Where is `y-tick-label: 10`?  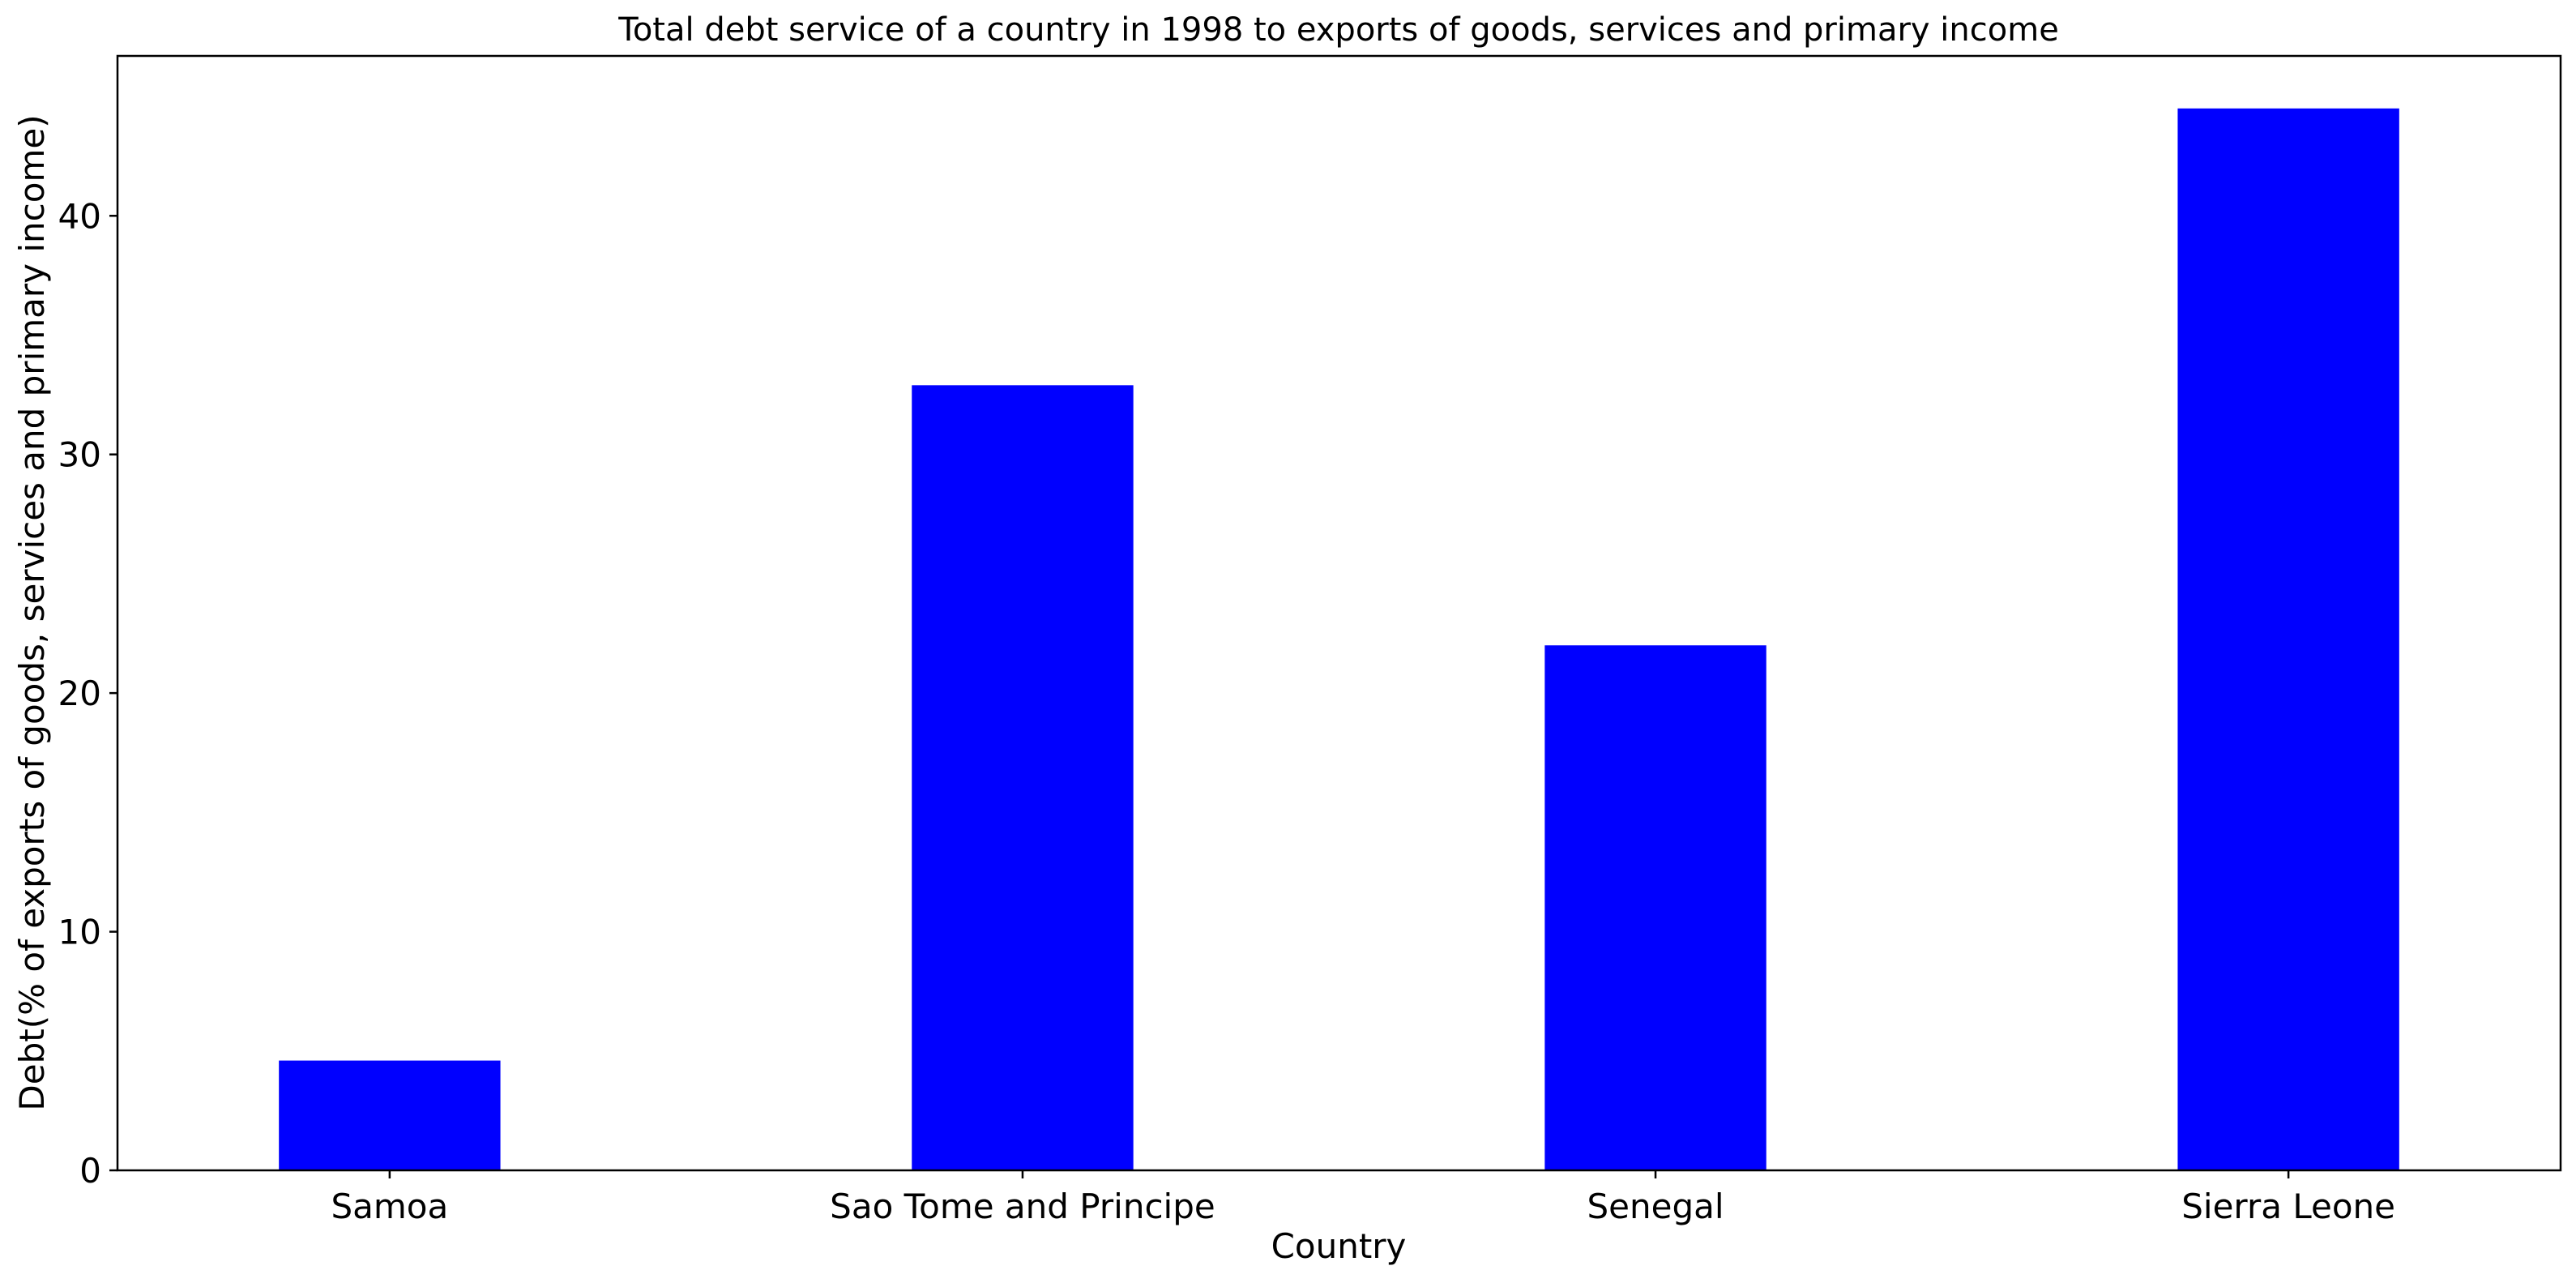 y-tick-label: 10 is located at coordinates (79, 932).